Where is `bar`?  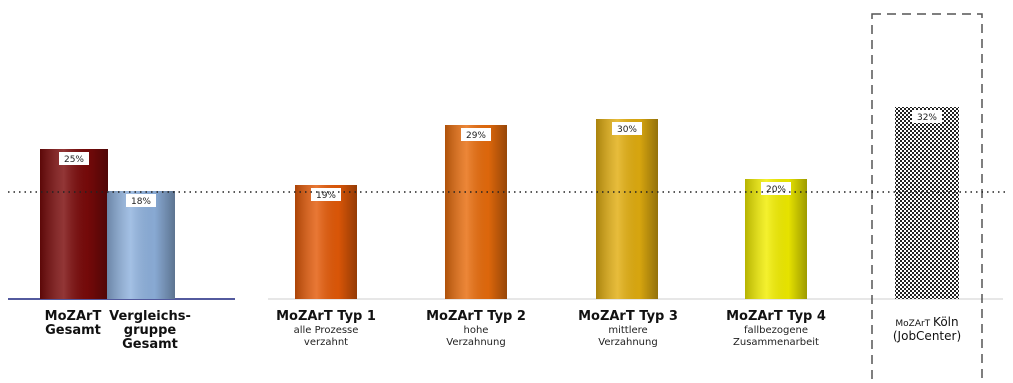
bar is located at coordinates (927, 203).